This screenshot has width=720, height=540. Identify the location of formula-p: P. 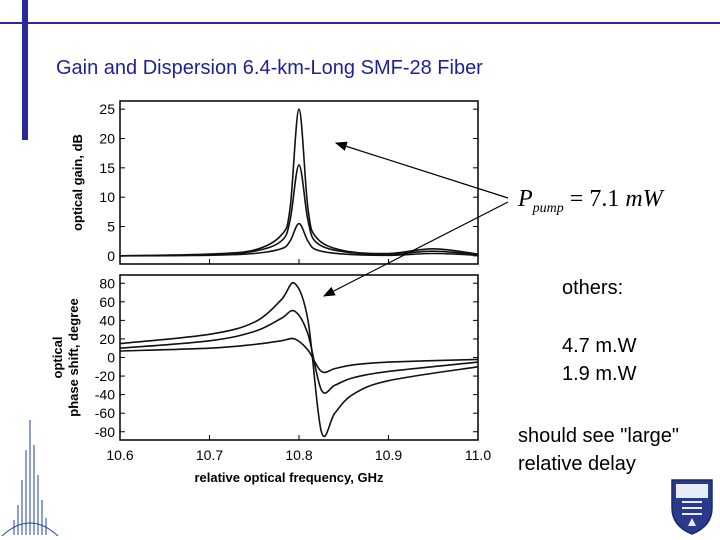
(525, 199).